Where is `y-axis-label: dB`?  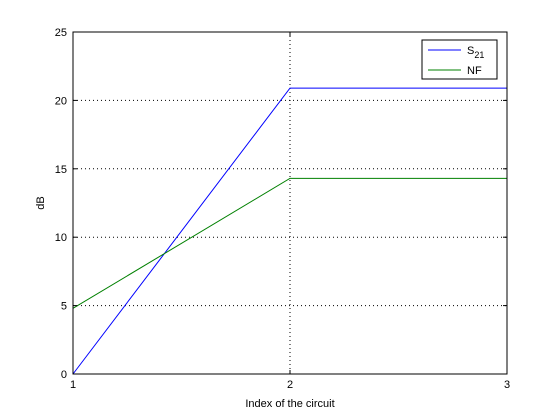 y-axis-label: dB is located at coordinates (41, 202).